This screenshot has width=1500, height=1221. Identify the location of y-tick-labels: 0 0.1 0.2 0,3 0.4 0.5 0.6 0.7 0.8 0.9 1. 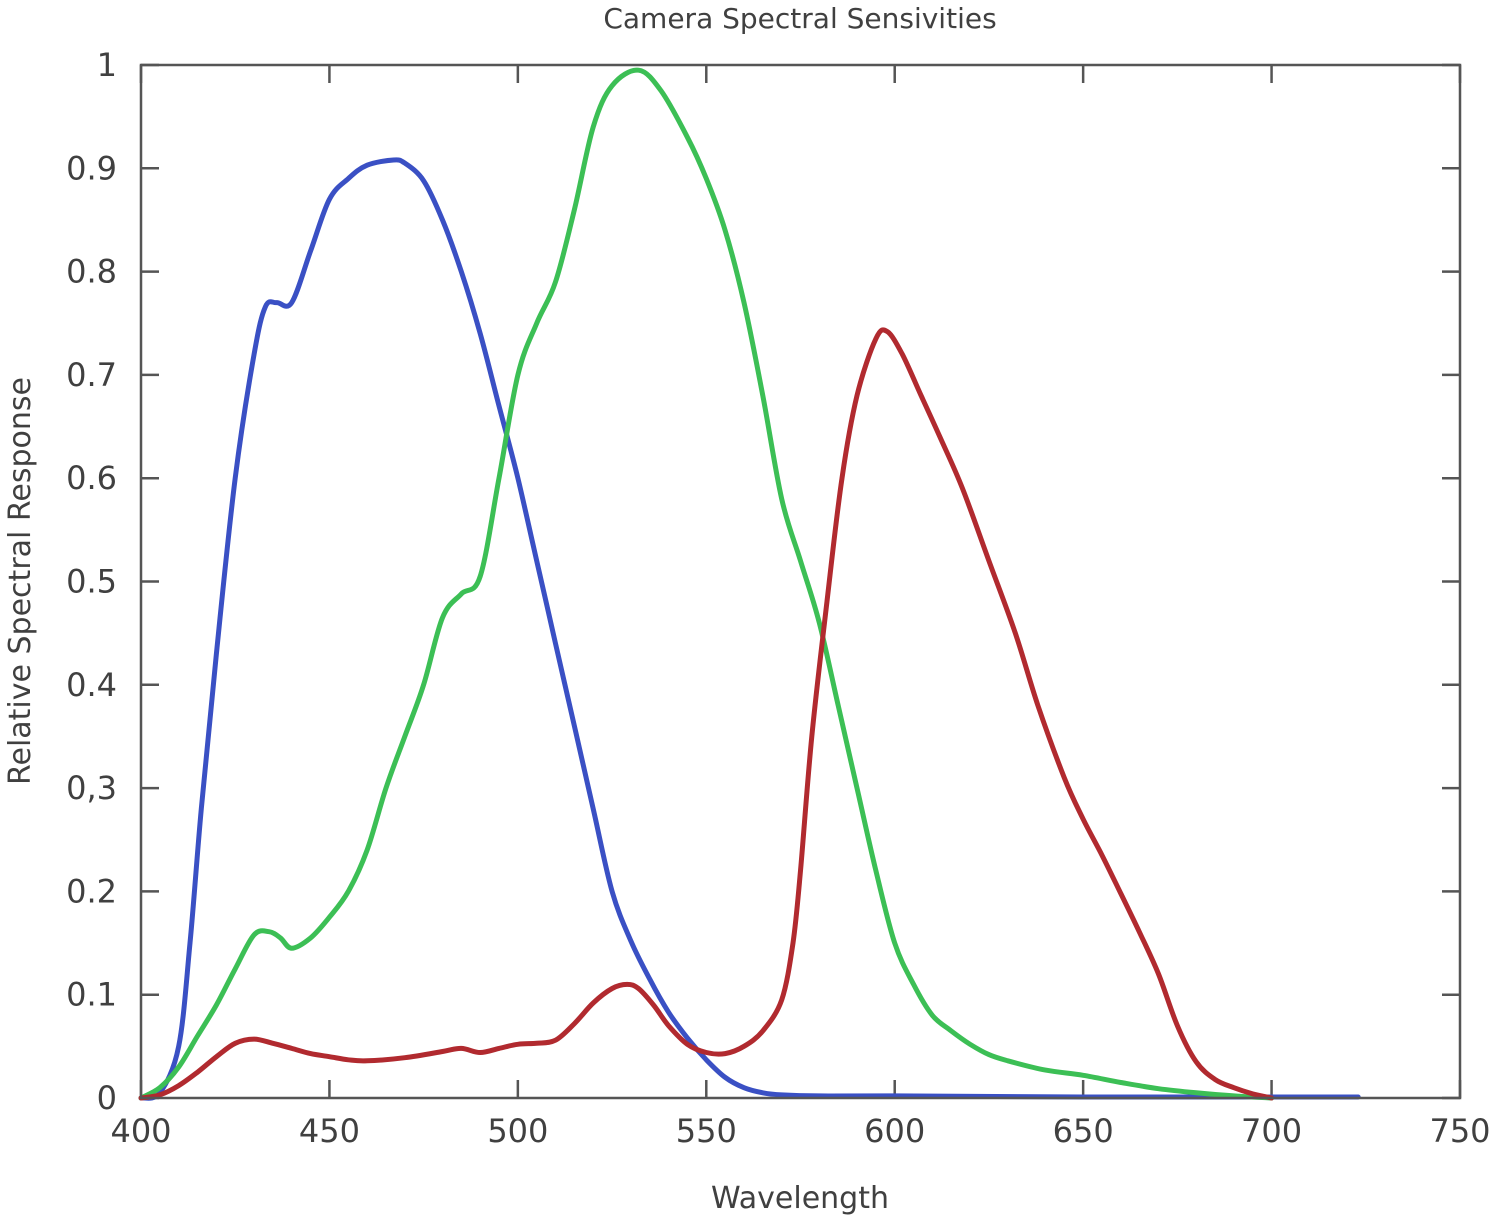
(91, 581).